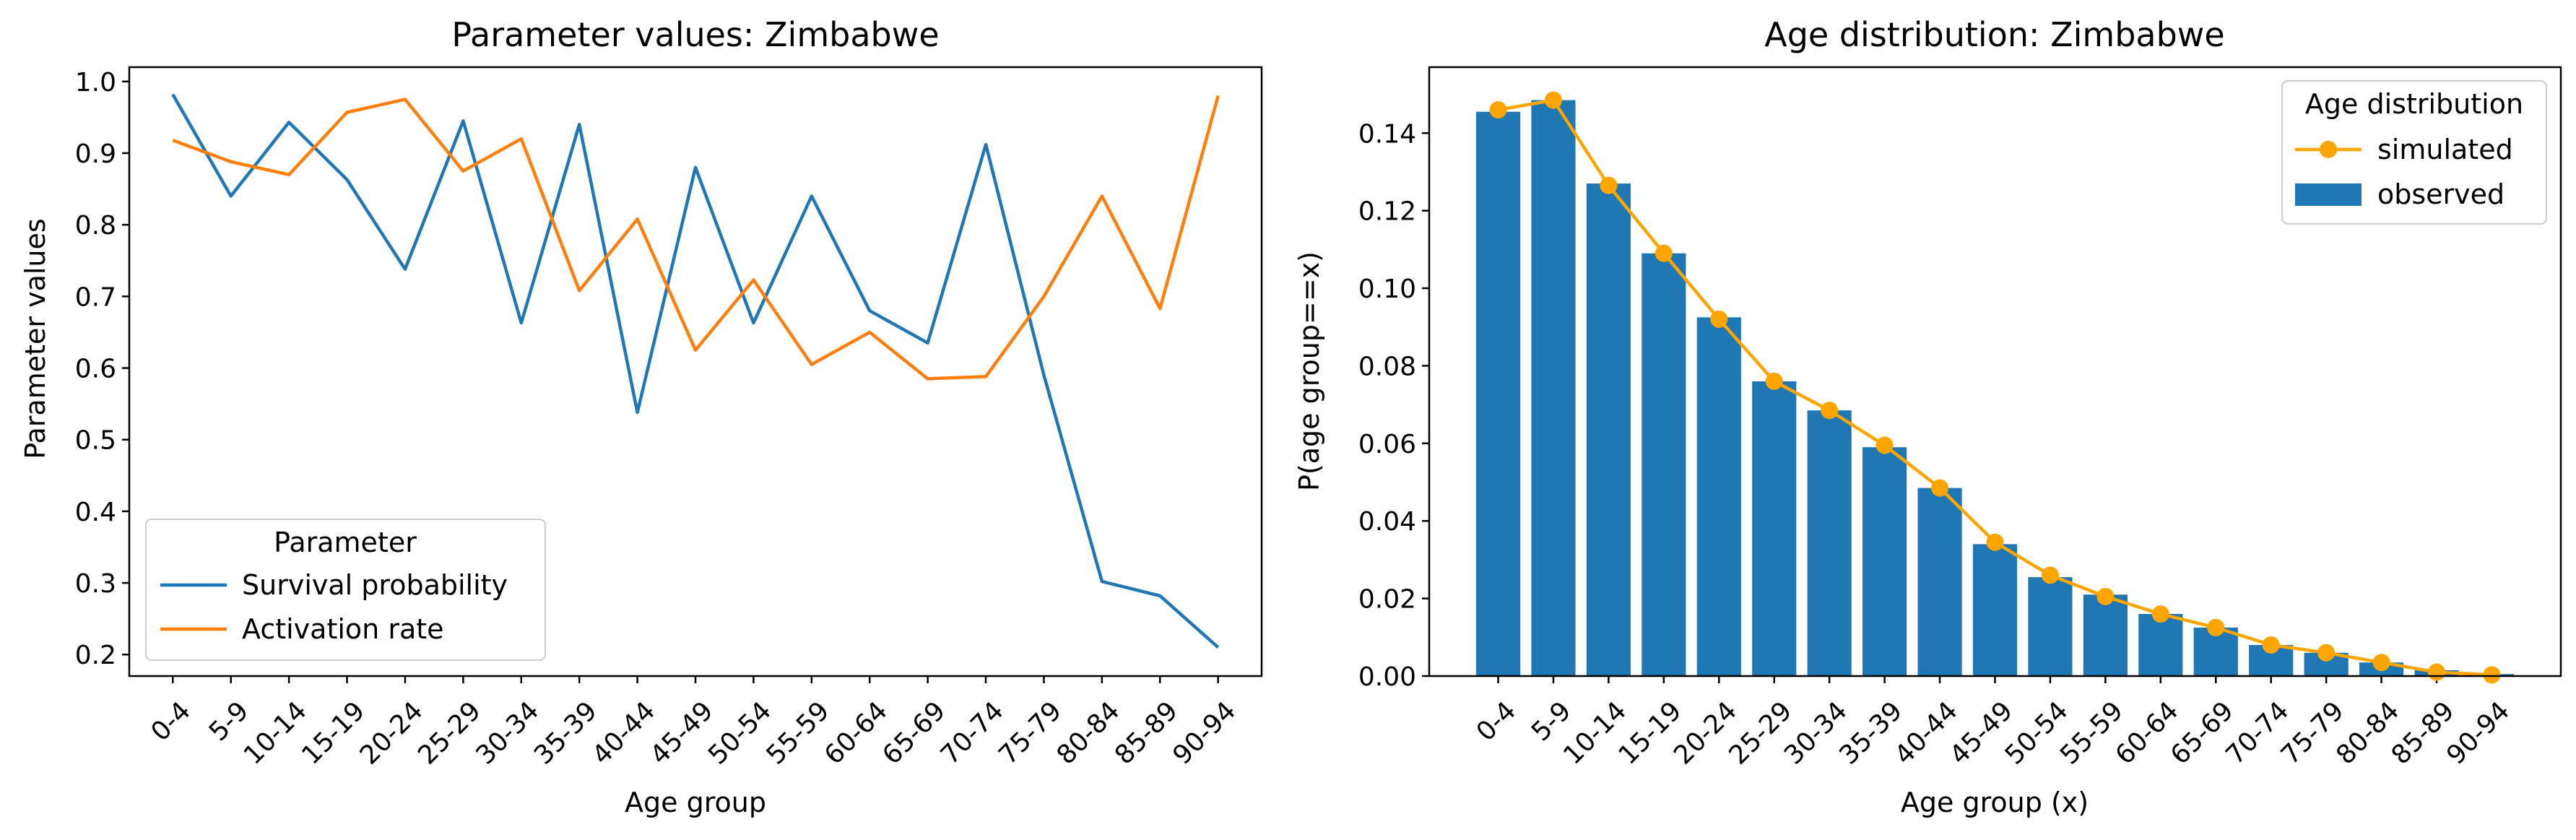 Image resolution: width=2576 pixels, height=840 pixels. Describe the element at coordinates (798, 733) in the screenshot. I see `x-tick-label: 55-59` at that location.